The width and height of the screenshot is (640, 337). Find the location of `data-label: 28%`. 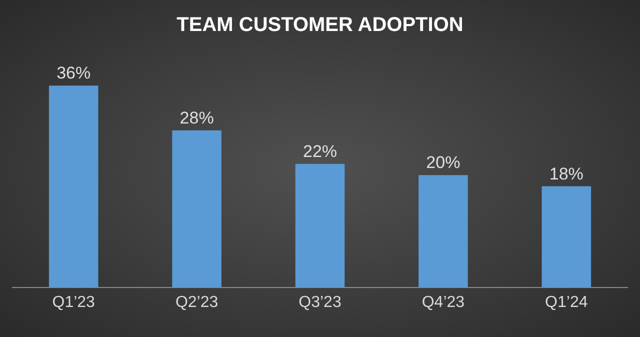

data-label: 28% is located at coordinates (197, 118).